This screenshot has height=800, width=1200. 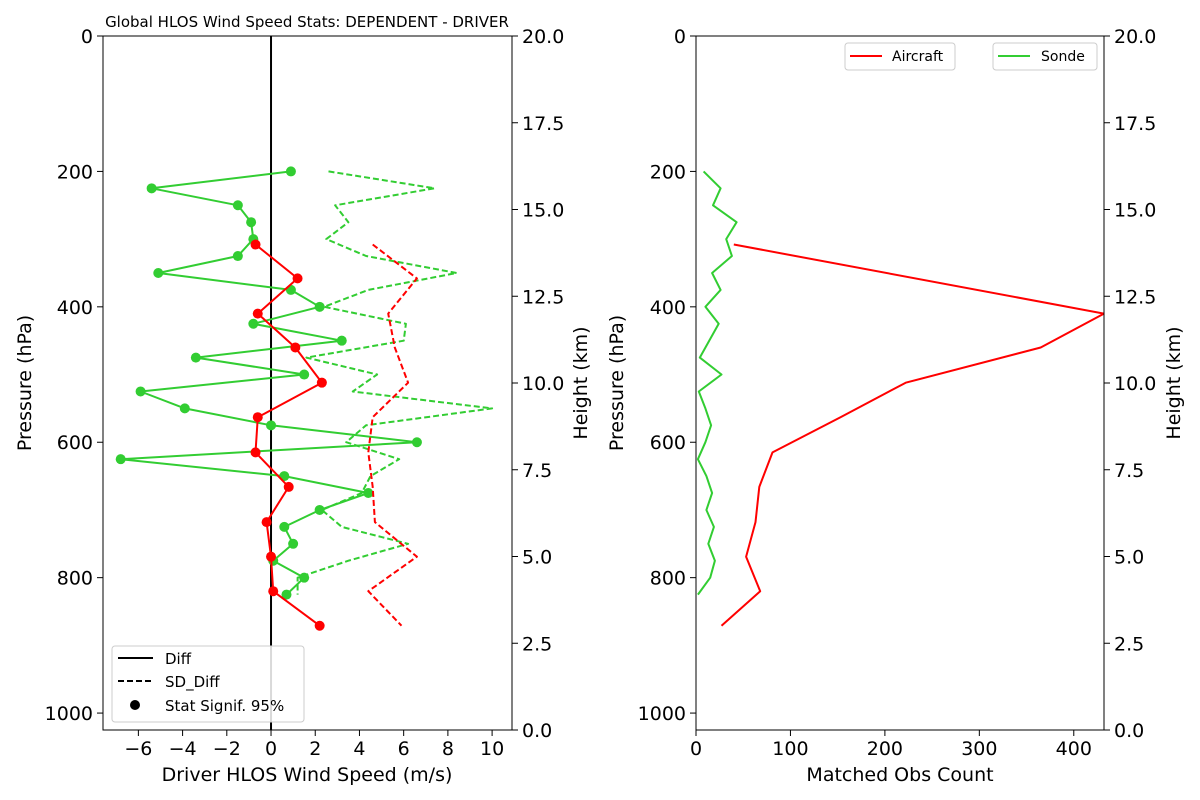 What do you see at coordinates (135, 705) in the screenshot?
I see `legend-marker-dot-icon` at bounding box center [135, 705].